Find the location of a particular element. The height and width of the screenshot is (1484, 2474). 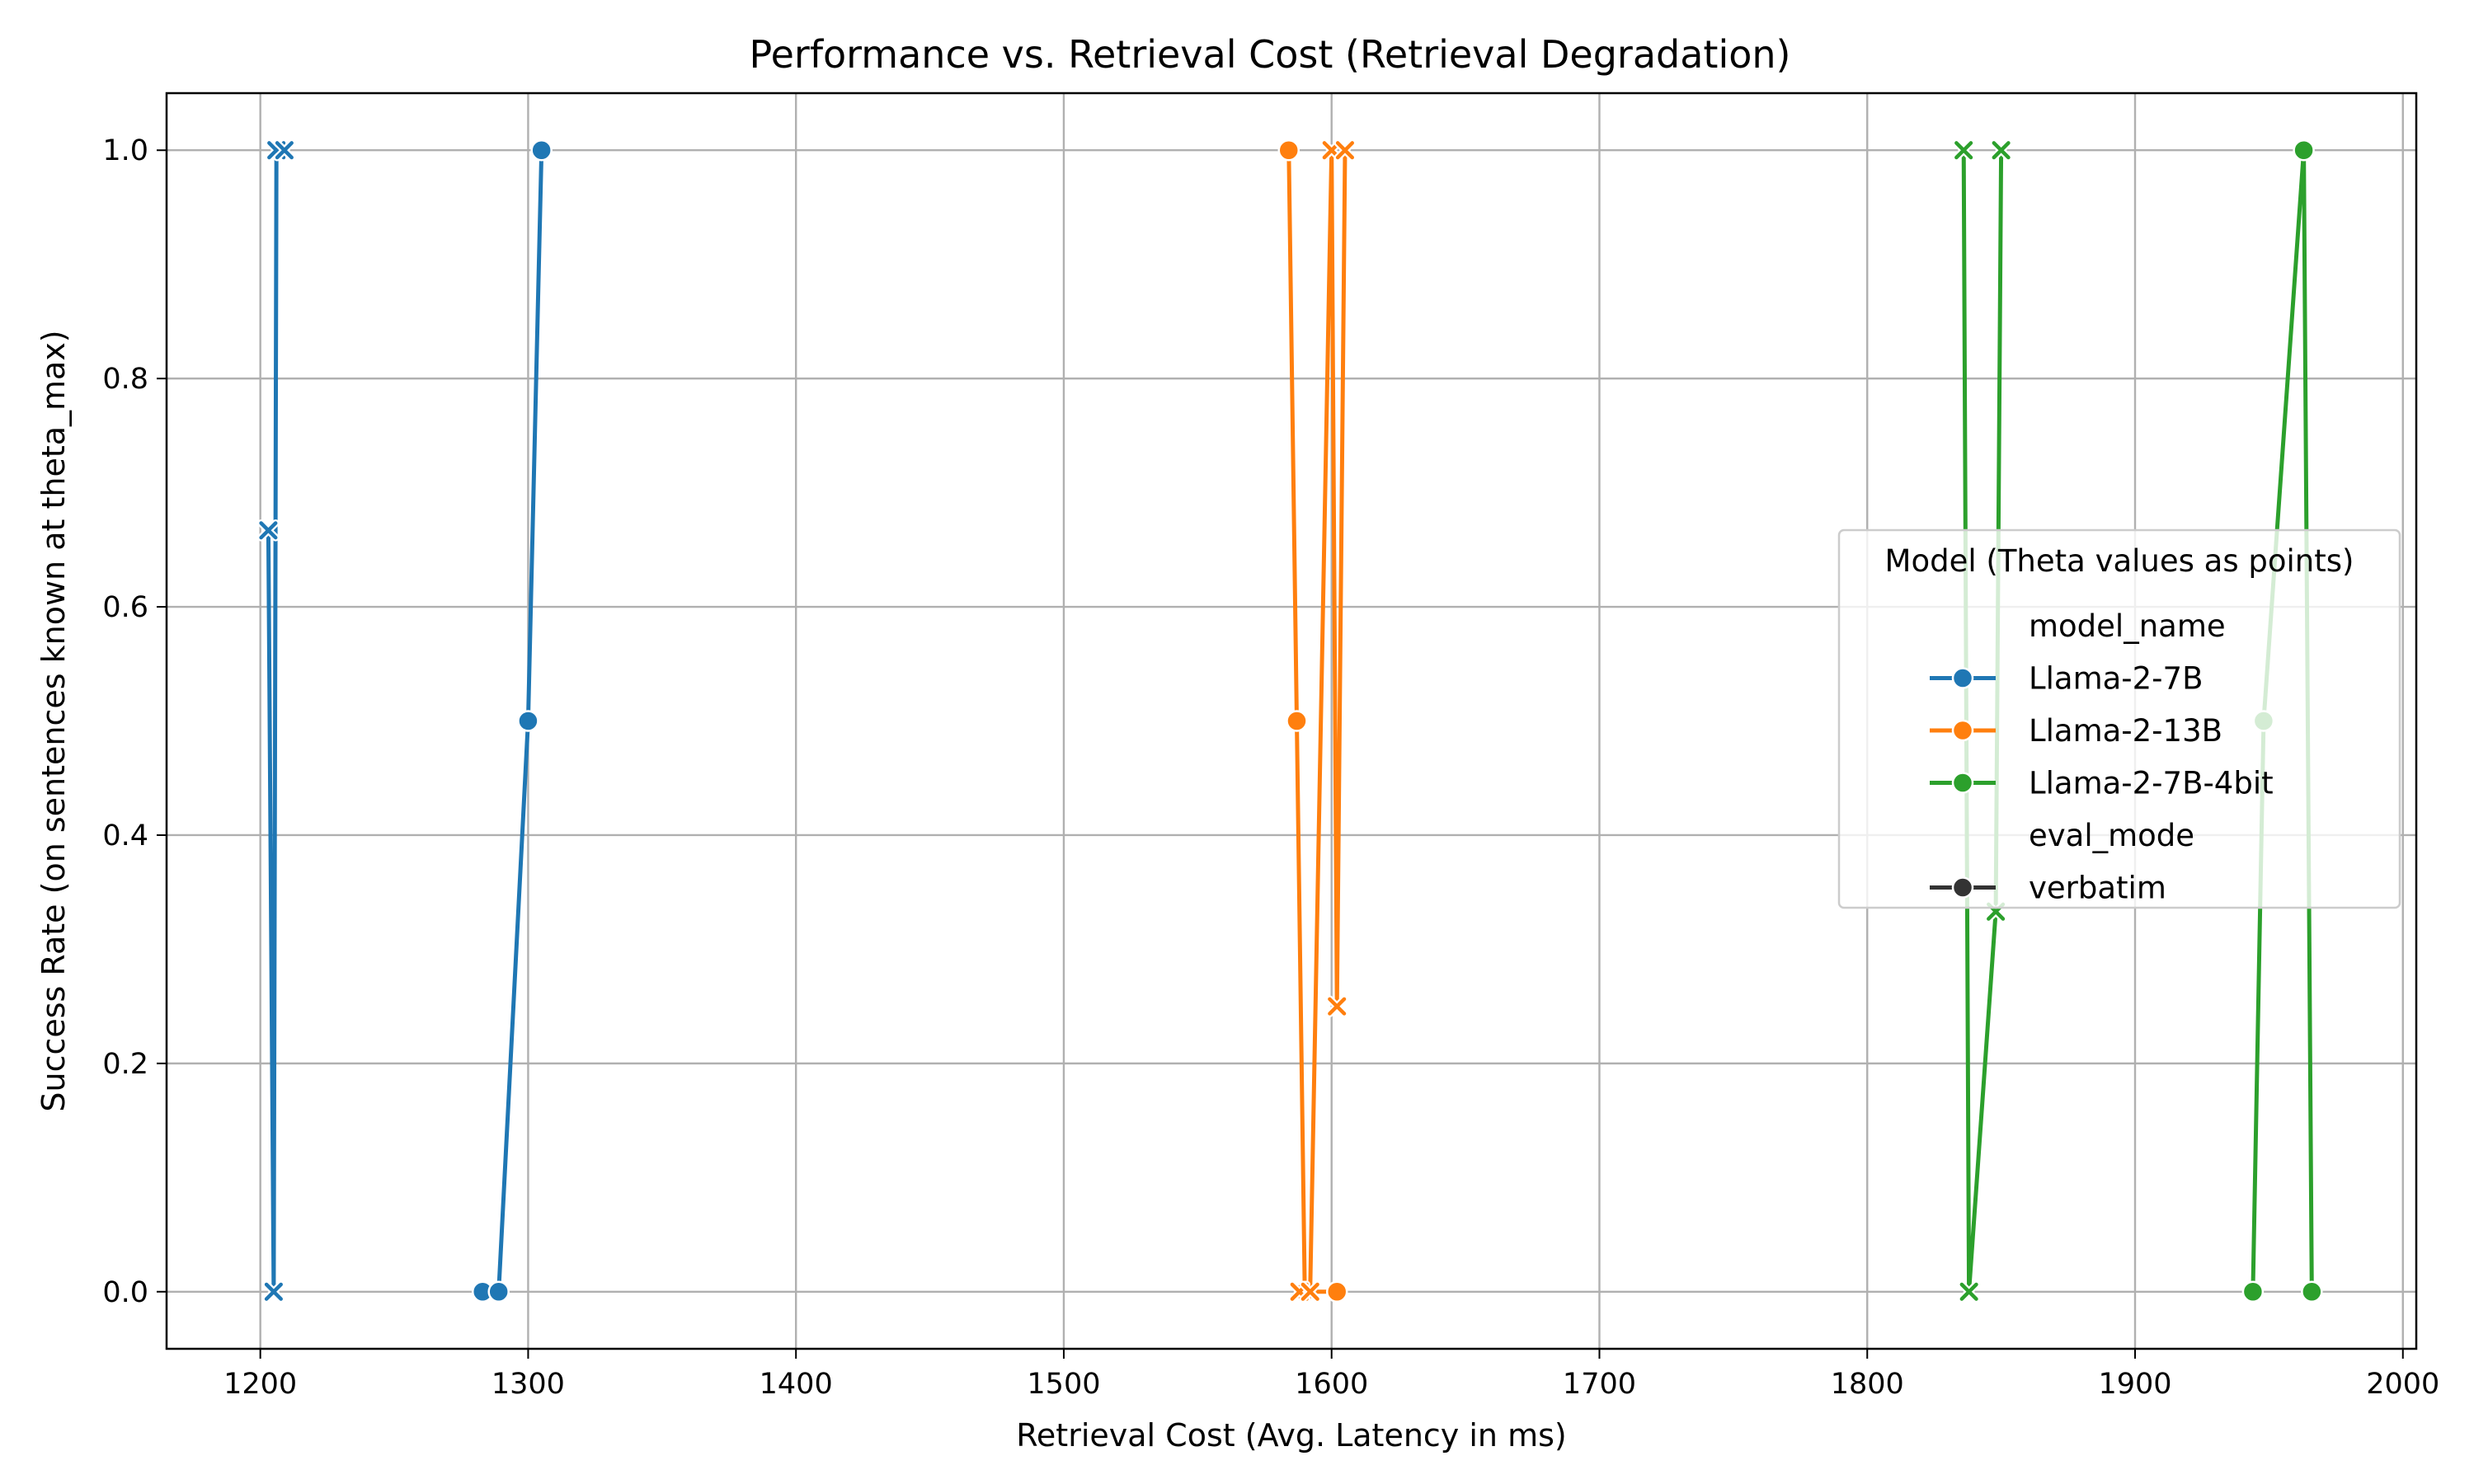

legend-entry: Llama-2-7B-4bit is located at coordinates (2102, 783).